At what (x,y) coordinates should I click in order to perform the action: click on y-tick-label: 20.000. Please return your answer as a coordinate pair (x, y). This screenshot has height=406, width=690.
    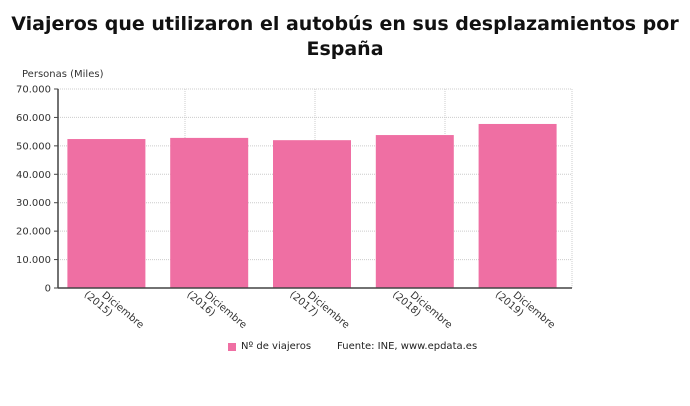
    Looking at the image, I should click on (33, 232).